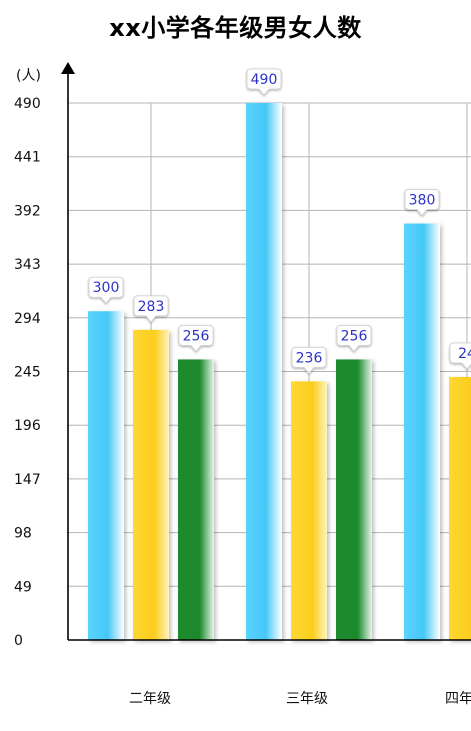 The height and width of the screenshot is (731, 471). What do you see at coordinates (307, 699) in the screenshot?
I see `x-category-label: 三年级` at bounding box center [307, 699].